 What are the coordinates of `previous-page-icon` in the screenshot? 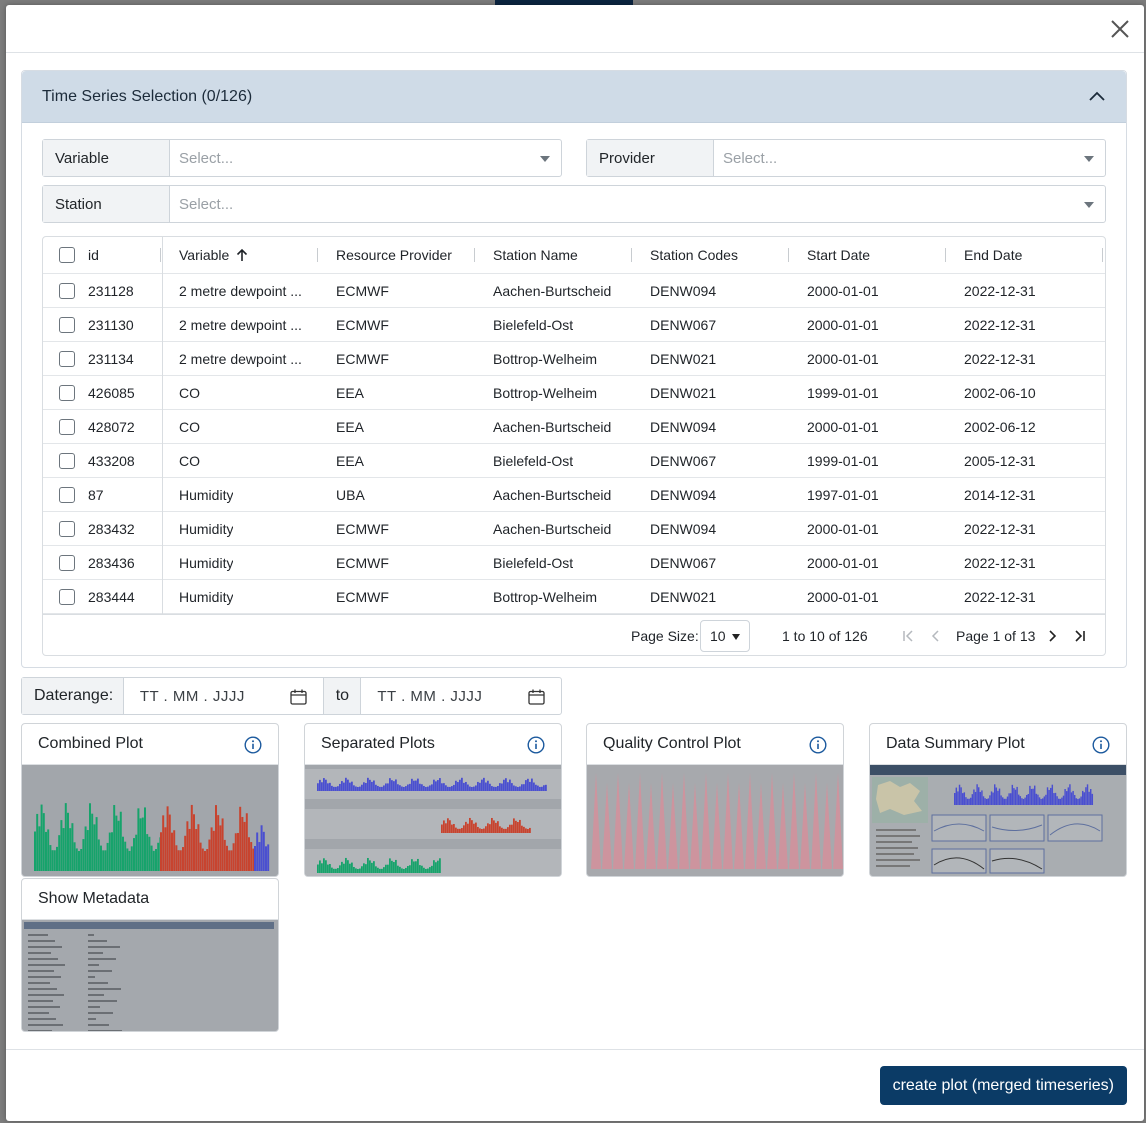 It's located at (936, 636).